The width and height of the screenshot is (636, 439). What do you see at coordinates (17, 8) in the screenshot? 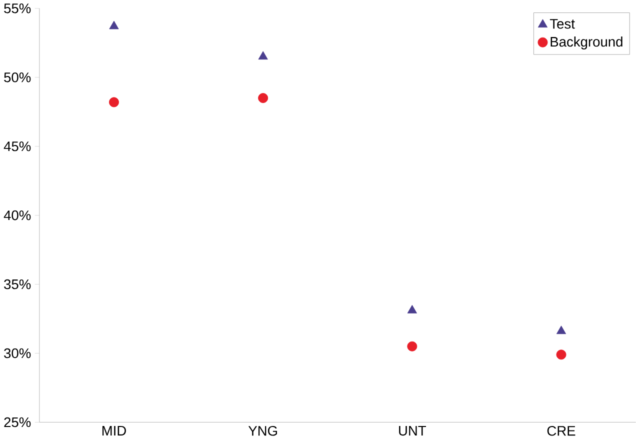
I see `y-tick-label: 55%` at bounding box center [17, 8].